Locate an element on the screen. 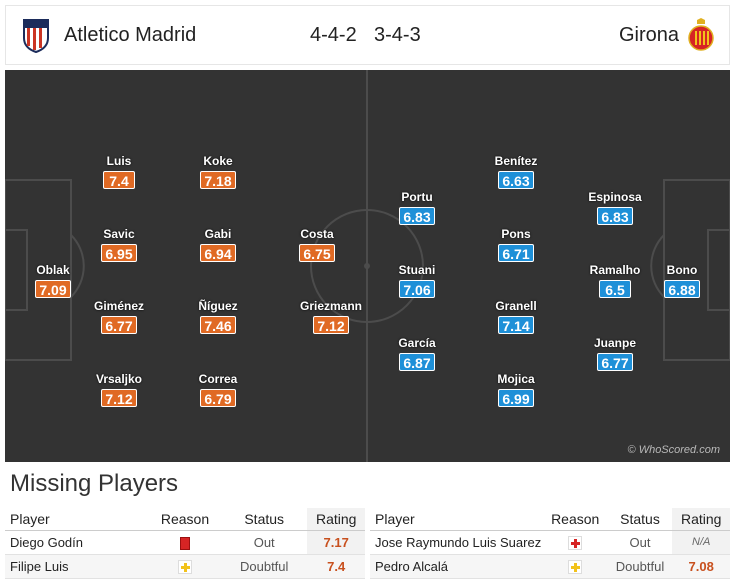 This screenshot has height=588, width=730. player-name: Pons is located at coordinates (516, 234).